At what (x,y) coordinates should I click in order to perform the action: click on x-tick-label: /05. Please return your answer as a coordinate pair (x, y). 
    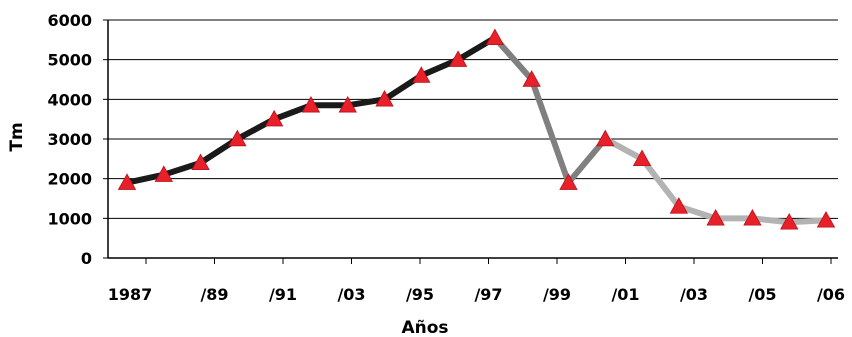
    Looking at the image, I should click on (762, 294).